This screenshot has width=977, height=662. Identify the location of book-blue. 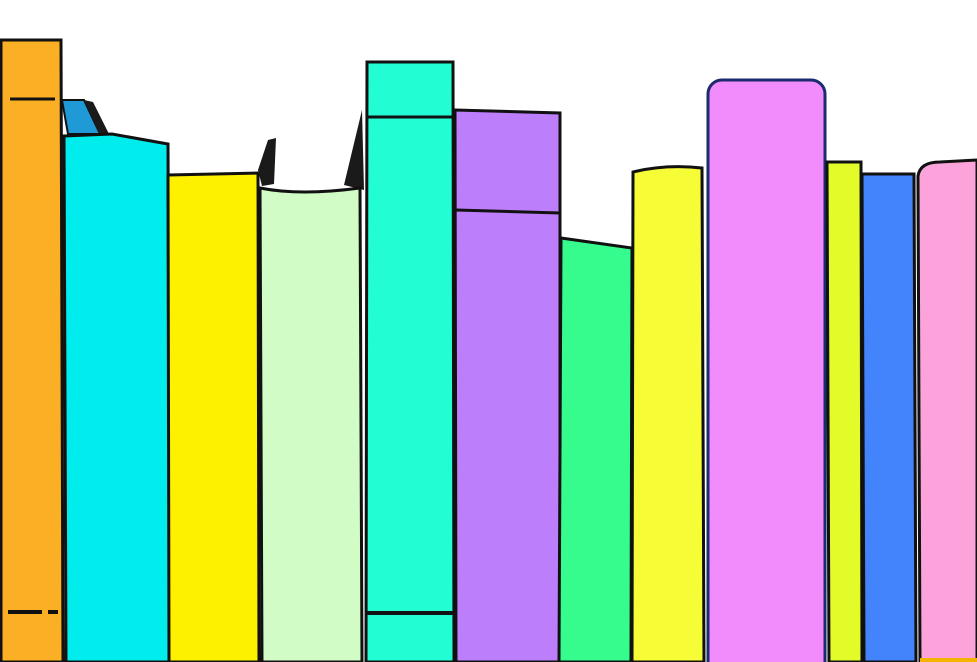
(889, 417).